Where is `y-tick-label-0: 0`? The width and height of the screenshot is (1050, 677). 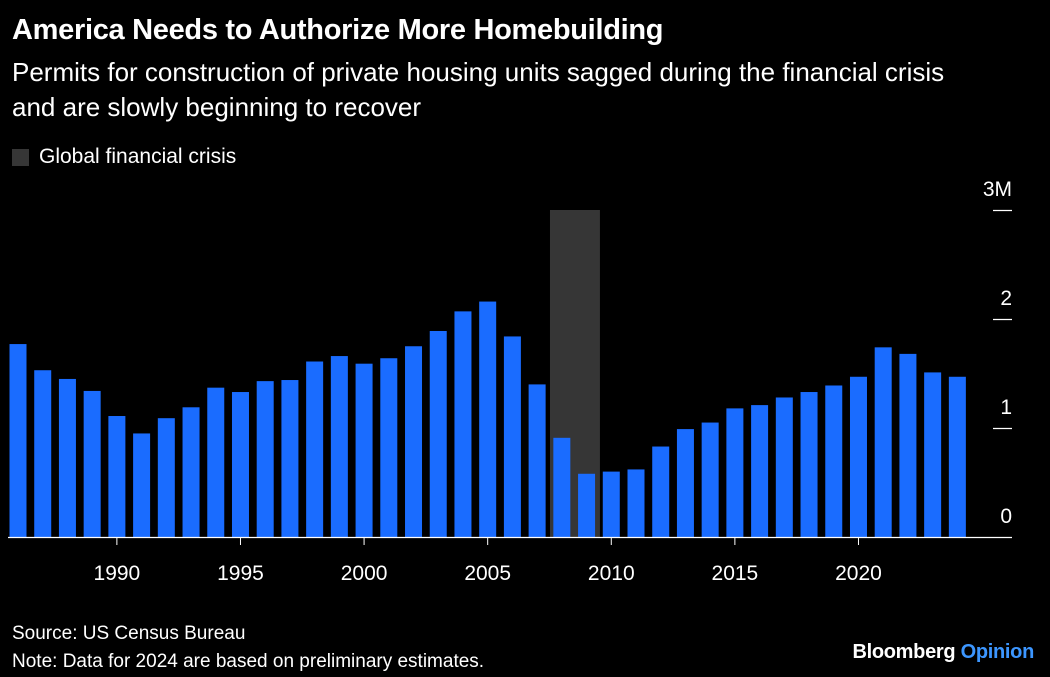
y-tick-label-0: 0 is located at coordinates (1006, 516).